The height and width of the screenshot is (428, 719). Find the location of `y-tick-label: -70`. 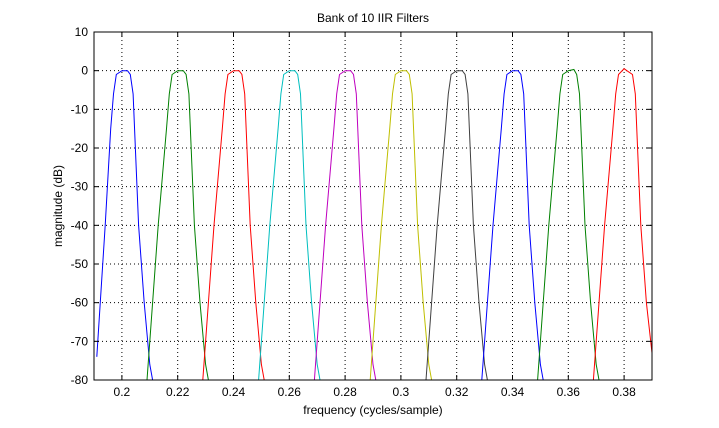

y-tick-label: -70 is located at coordinates (80, 341).